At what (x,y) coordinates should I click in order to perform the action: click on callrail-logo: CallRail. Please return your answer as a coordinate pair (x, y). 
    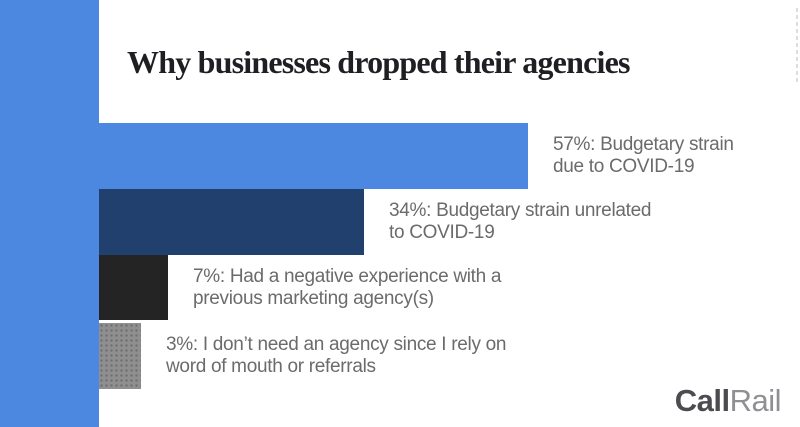
    Looking at the image, I should click on (728, 400).